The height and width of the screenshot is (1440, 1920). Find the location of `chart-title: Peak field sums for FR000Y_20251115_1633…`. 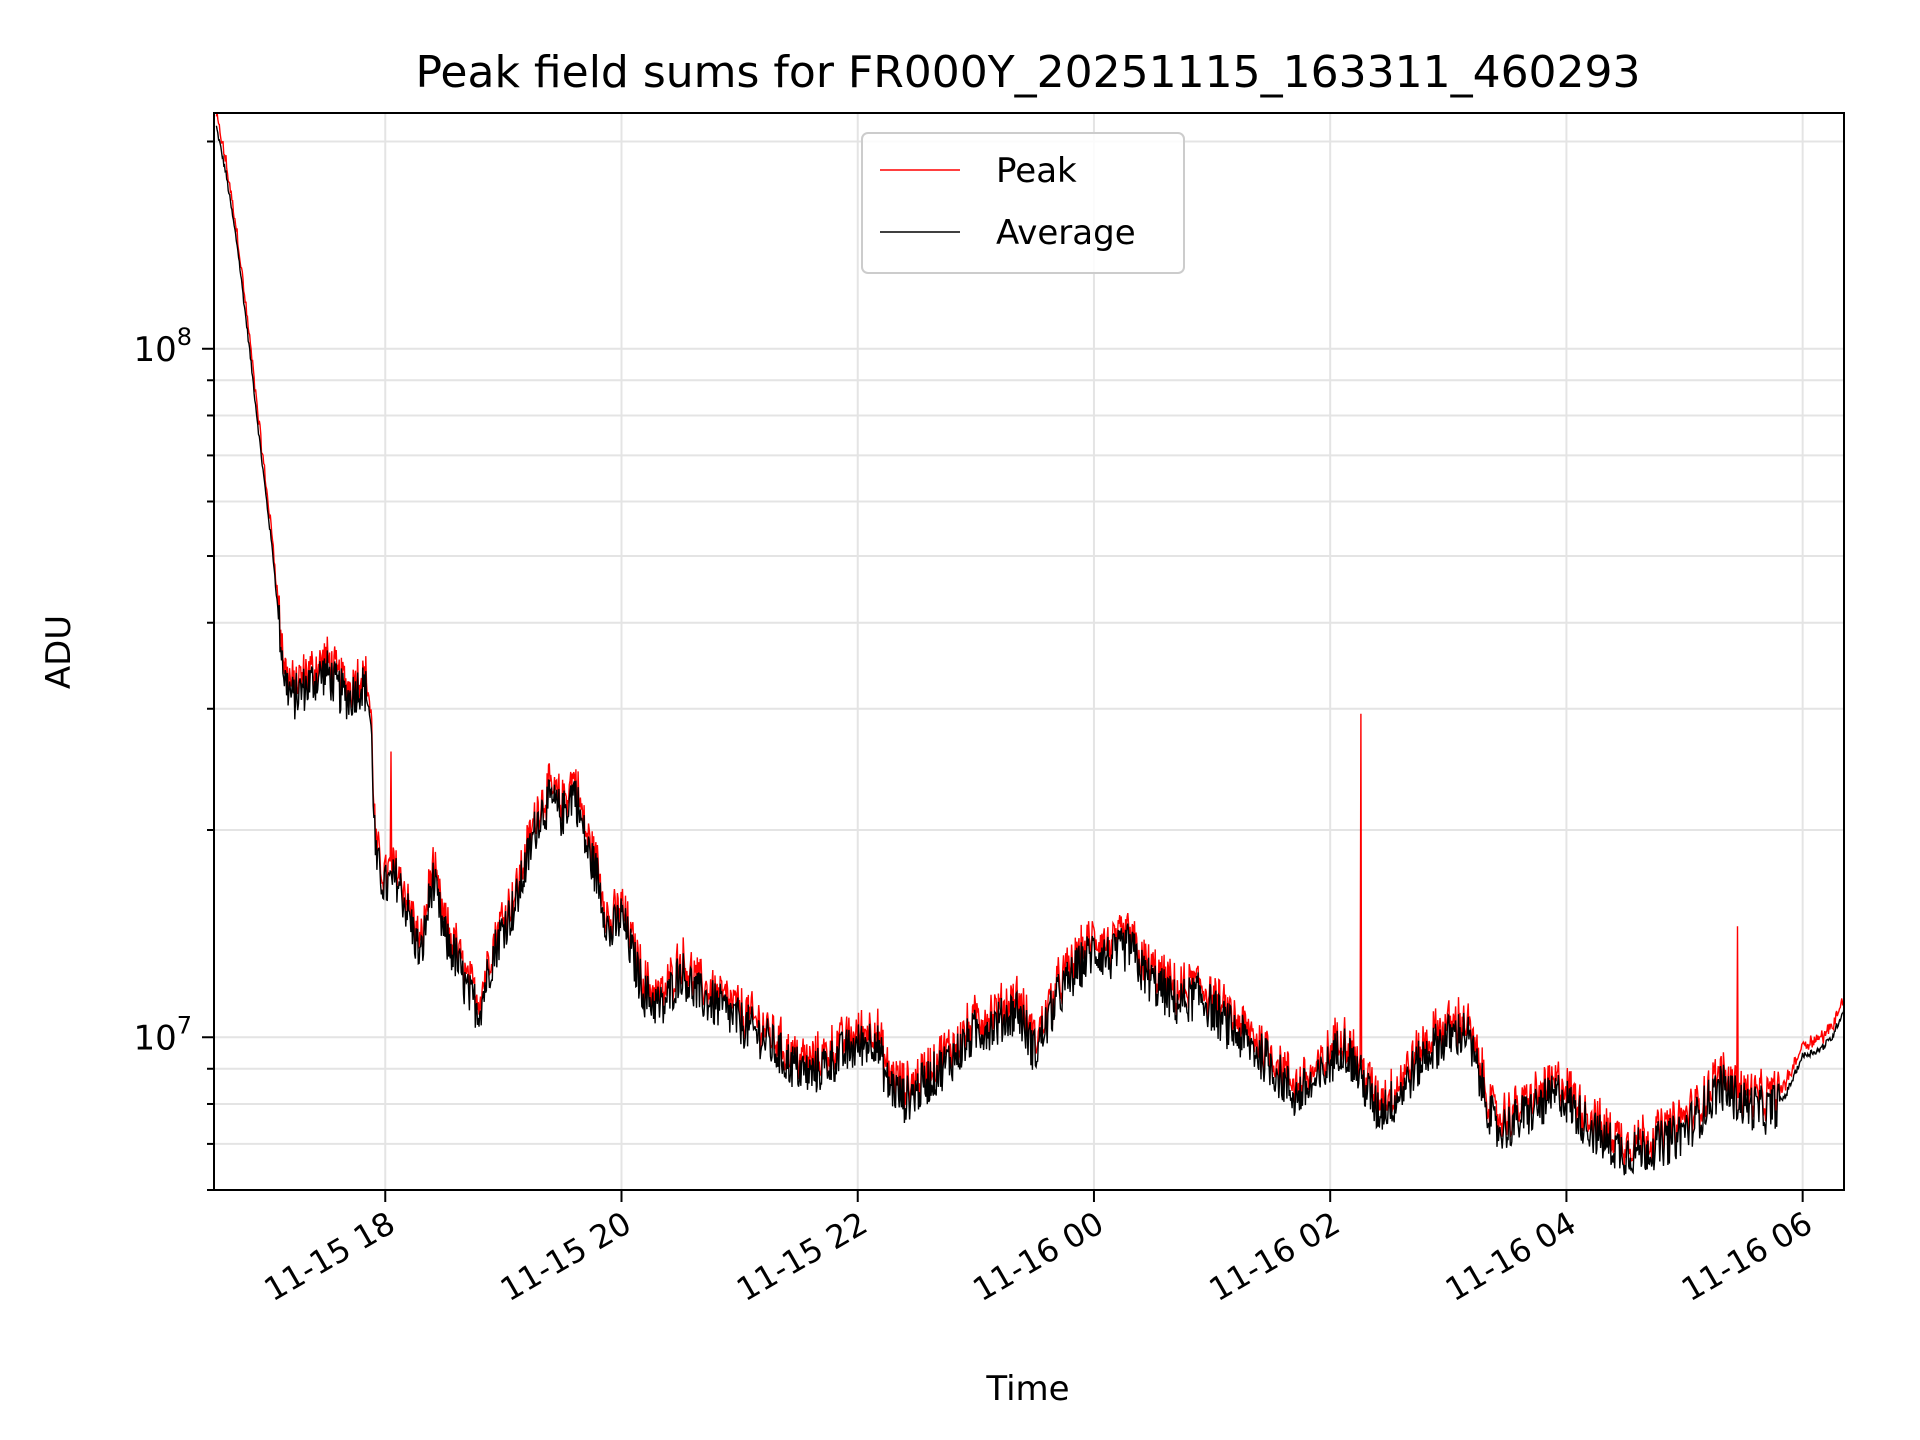

chart-title: Peak field sums for FR000Y_20251115_1633… is located at coordinates (1027, 72).